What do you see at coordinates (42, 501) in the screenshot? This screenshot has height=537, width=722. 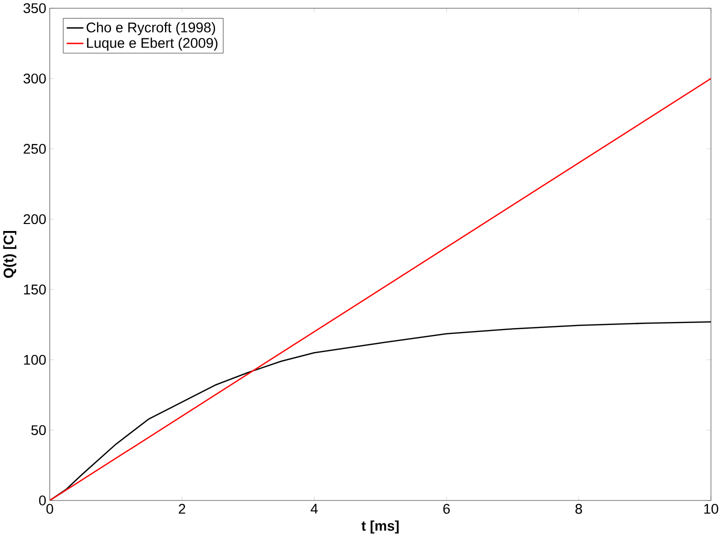 I see `y-tick-label: 0` at bounding box center [42, 501].